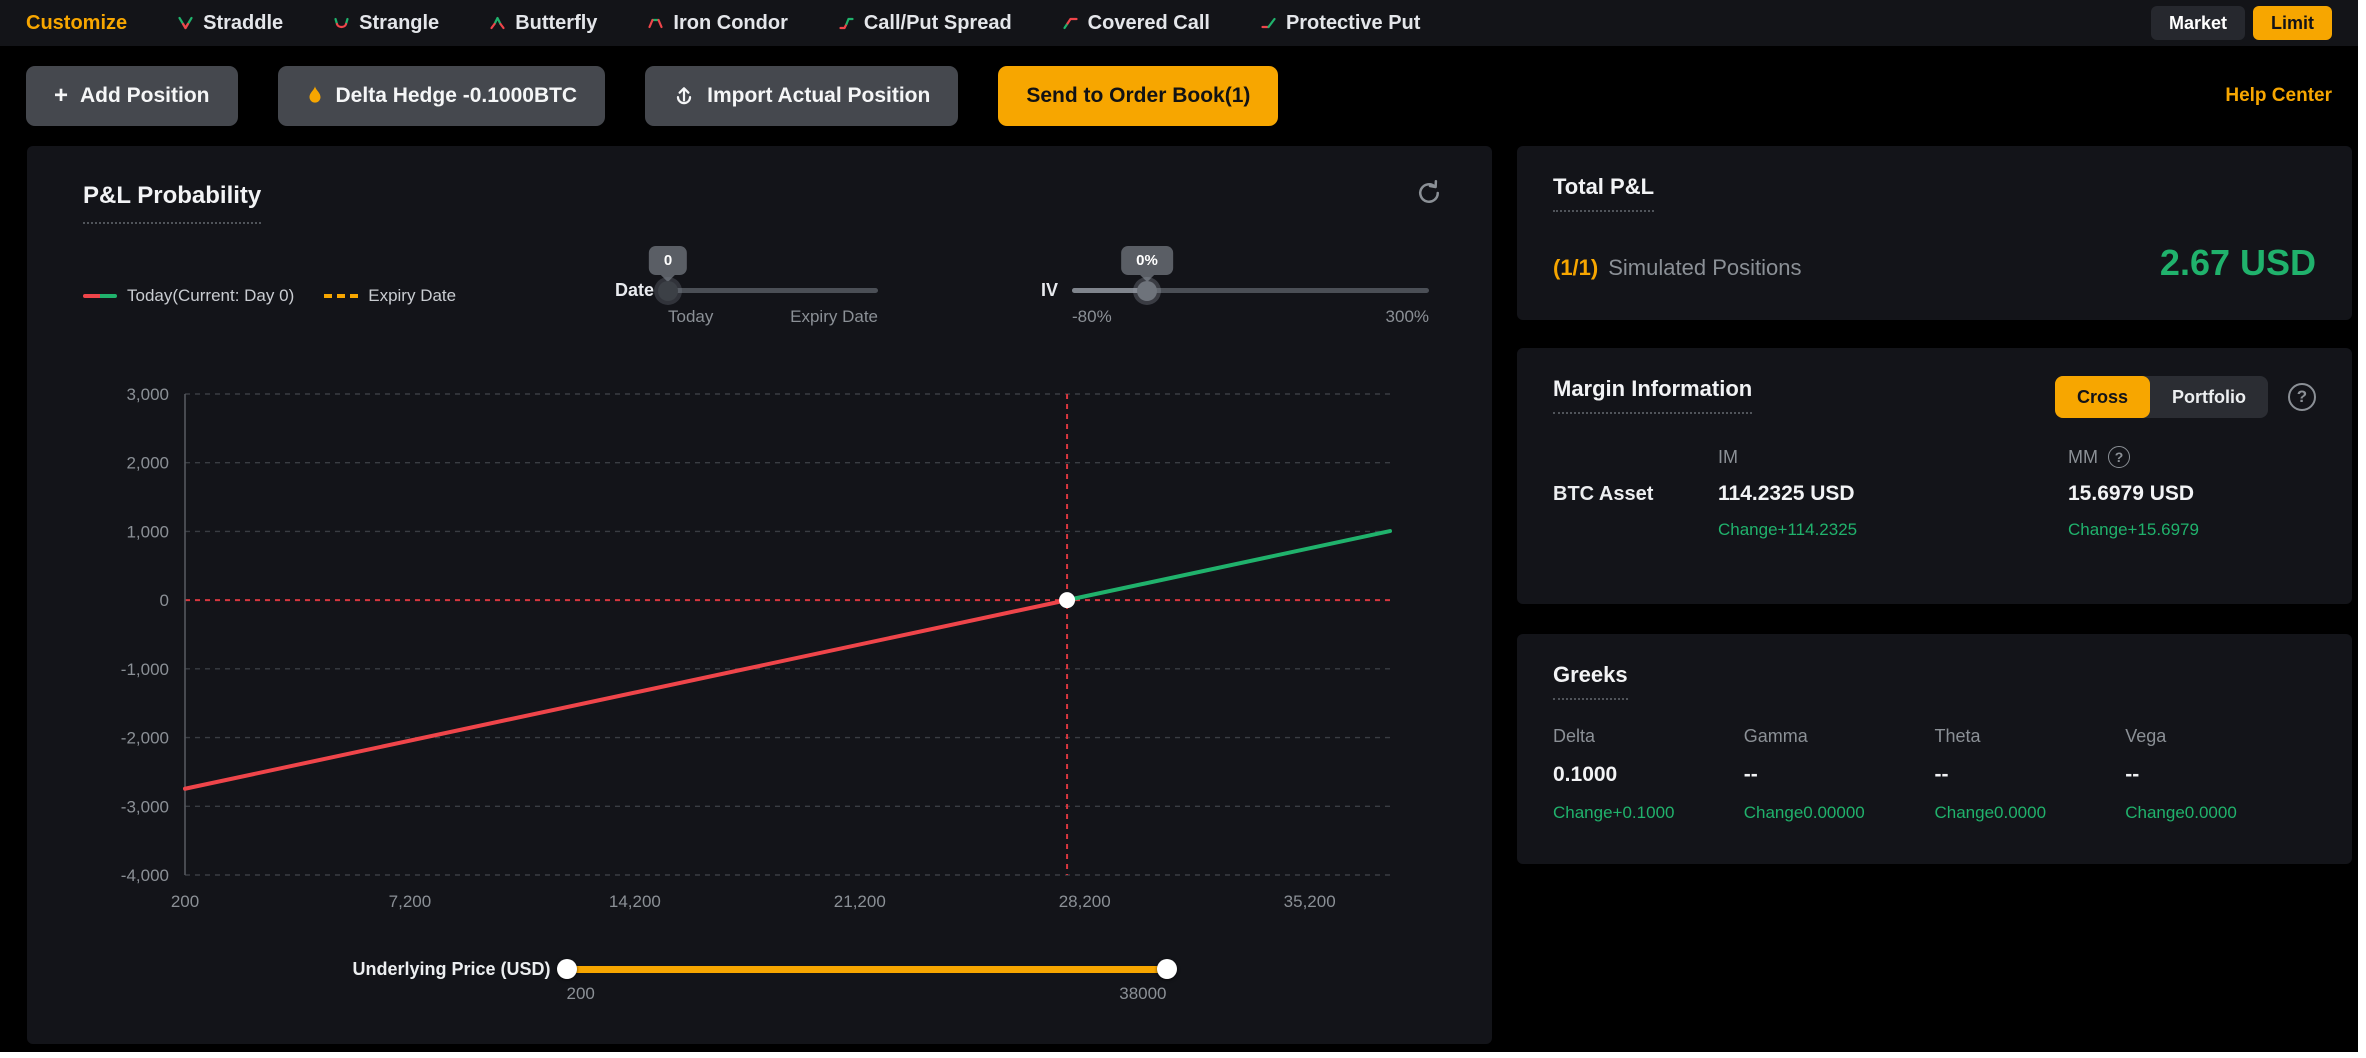 This screenshot has width=2366, height=1058. I want to click on iv-slider: 0% -80% 300%, so click(1251, 285).